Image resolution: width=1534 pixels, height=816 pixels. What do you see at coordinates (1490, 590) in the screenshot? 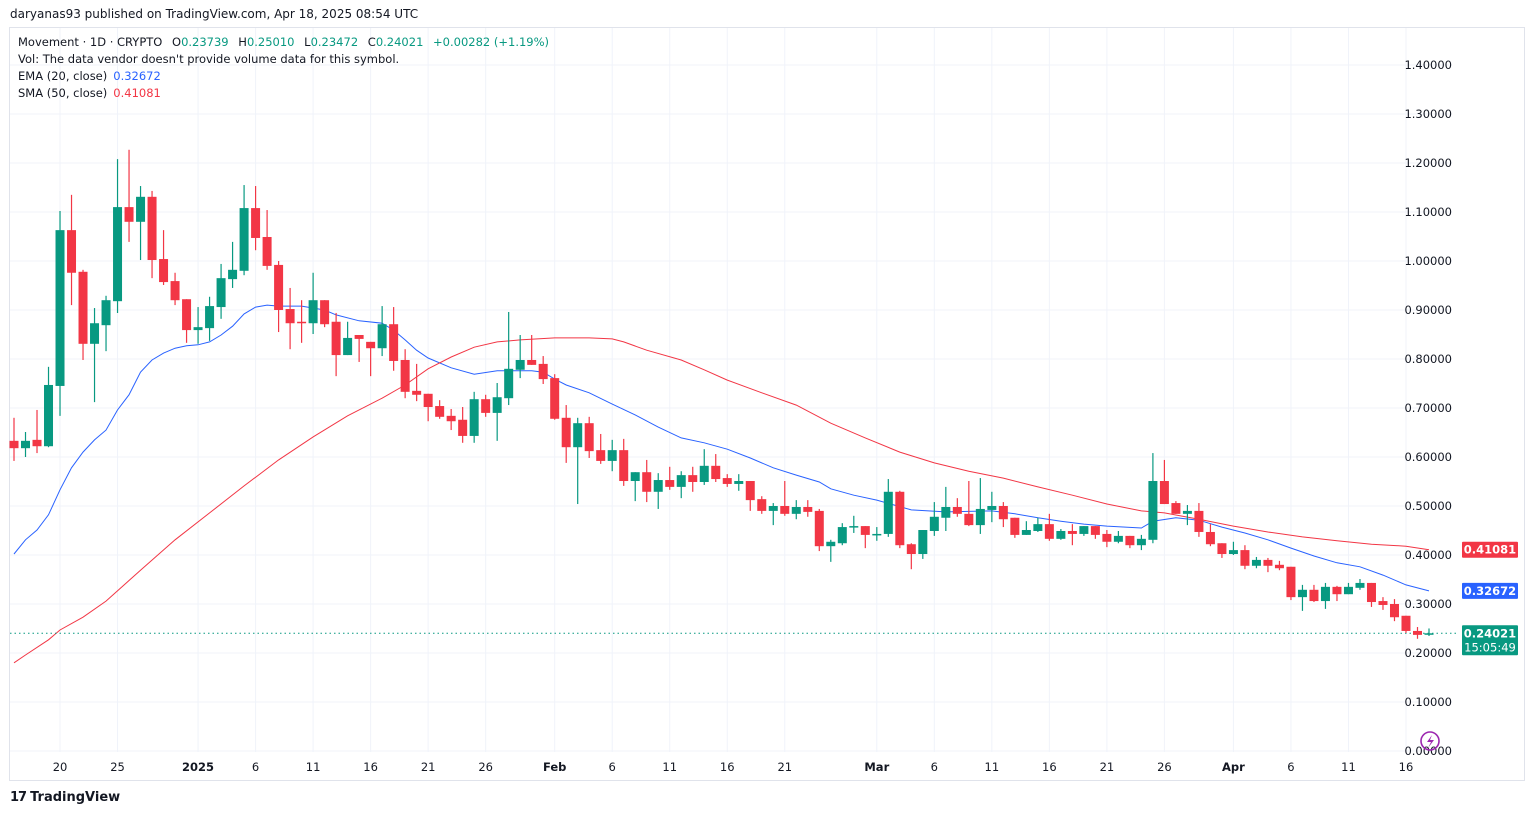
I see `price-badge: 0.32672` at bounding box center [1490, 590].